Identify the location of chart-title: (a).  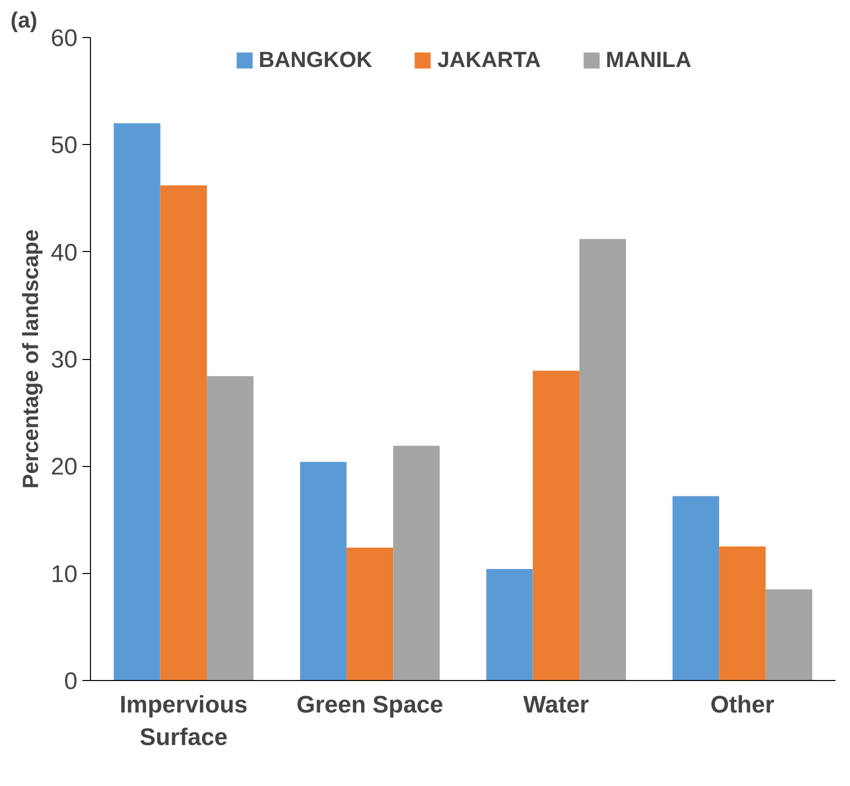
(24, 20).